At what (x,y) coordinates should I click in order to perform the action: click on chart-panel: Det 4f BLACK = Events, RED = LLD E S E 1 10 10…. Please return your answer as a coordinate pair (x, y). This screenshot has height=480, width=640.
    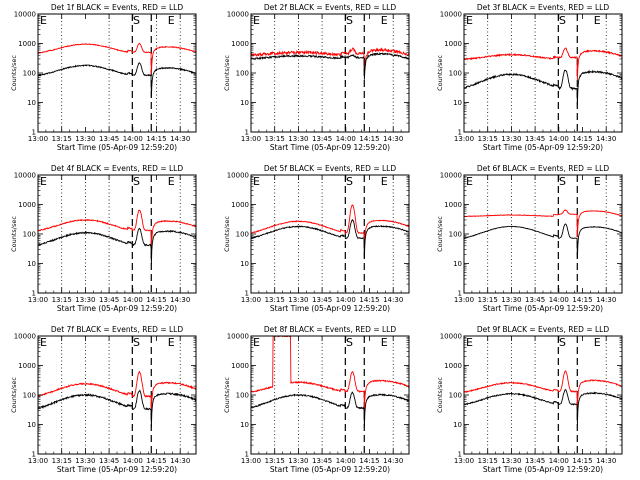
    Looking at the image, I should click on (103, 238).